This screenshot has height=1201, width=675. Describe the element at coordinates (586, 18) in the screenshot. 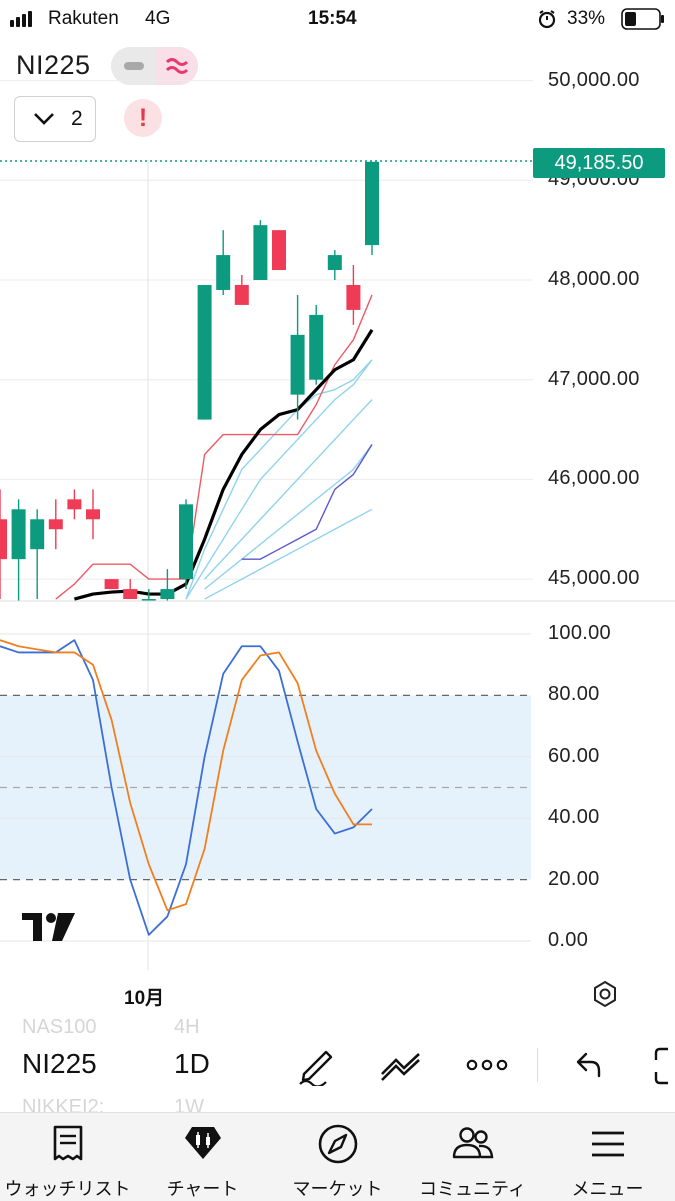

I see `battery-percent: 33%` at that location.